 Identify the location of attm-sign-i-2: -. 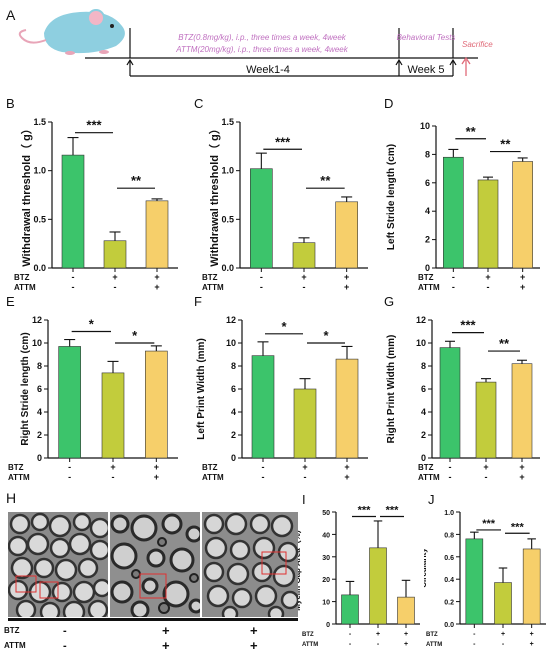
(378, 644).